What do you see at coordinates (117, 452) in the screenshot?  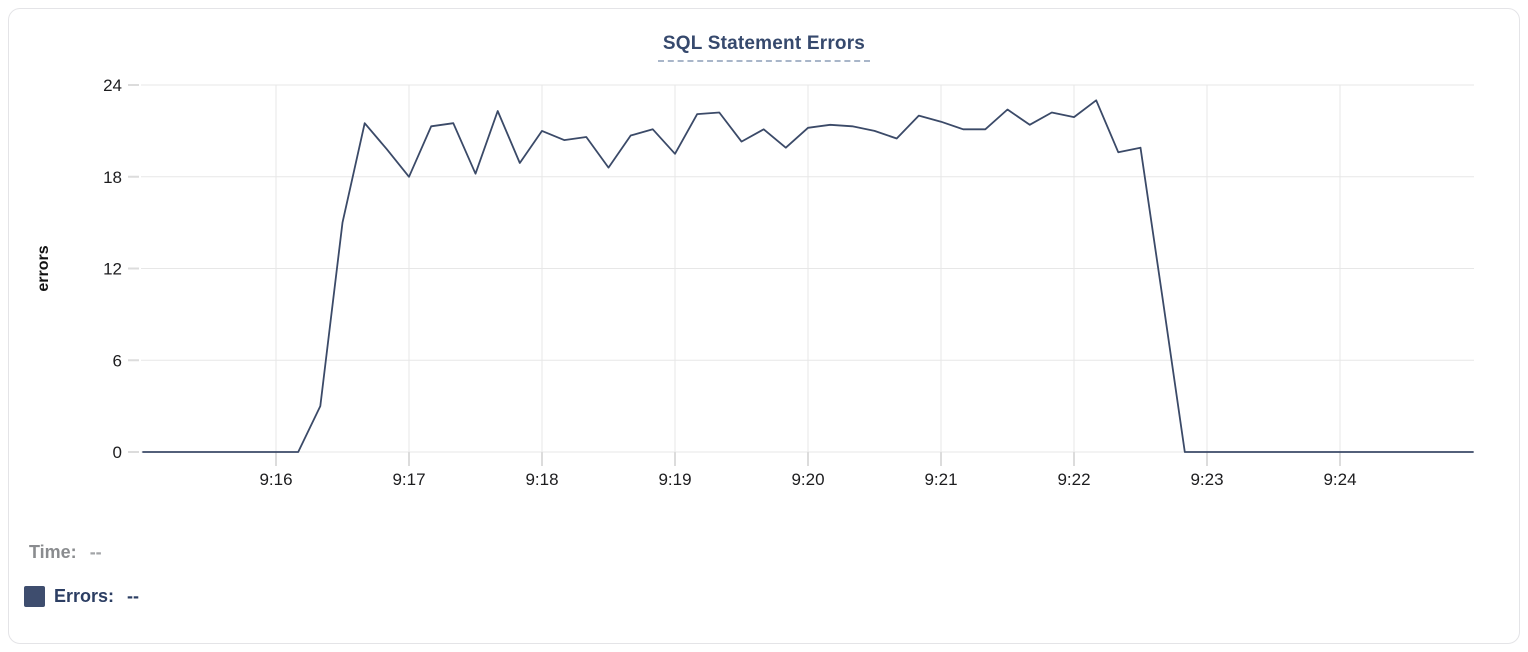 I see `y-tick-label: 0` at bounding box center [117, 452].